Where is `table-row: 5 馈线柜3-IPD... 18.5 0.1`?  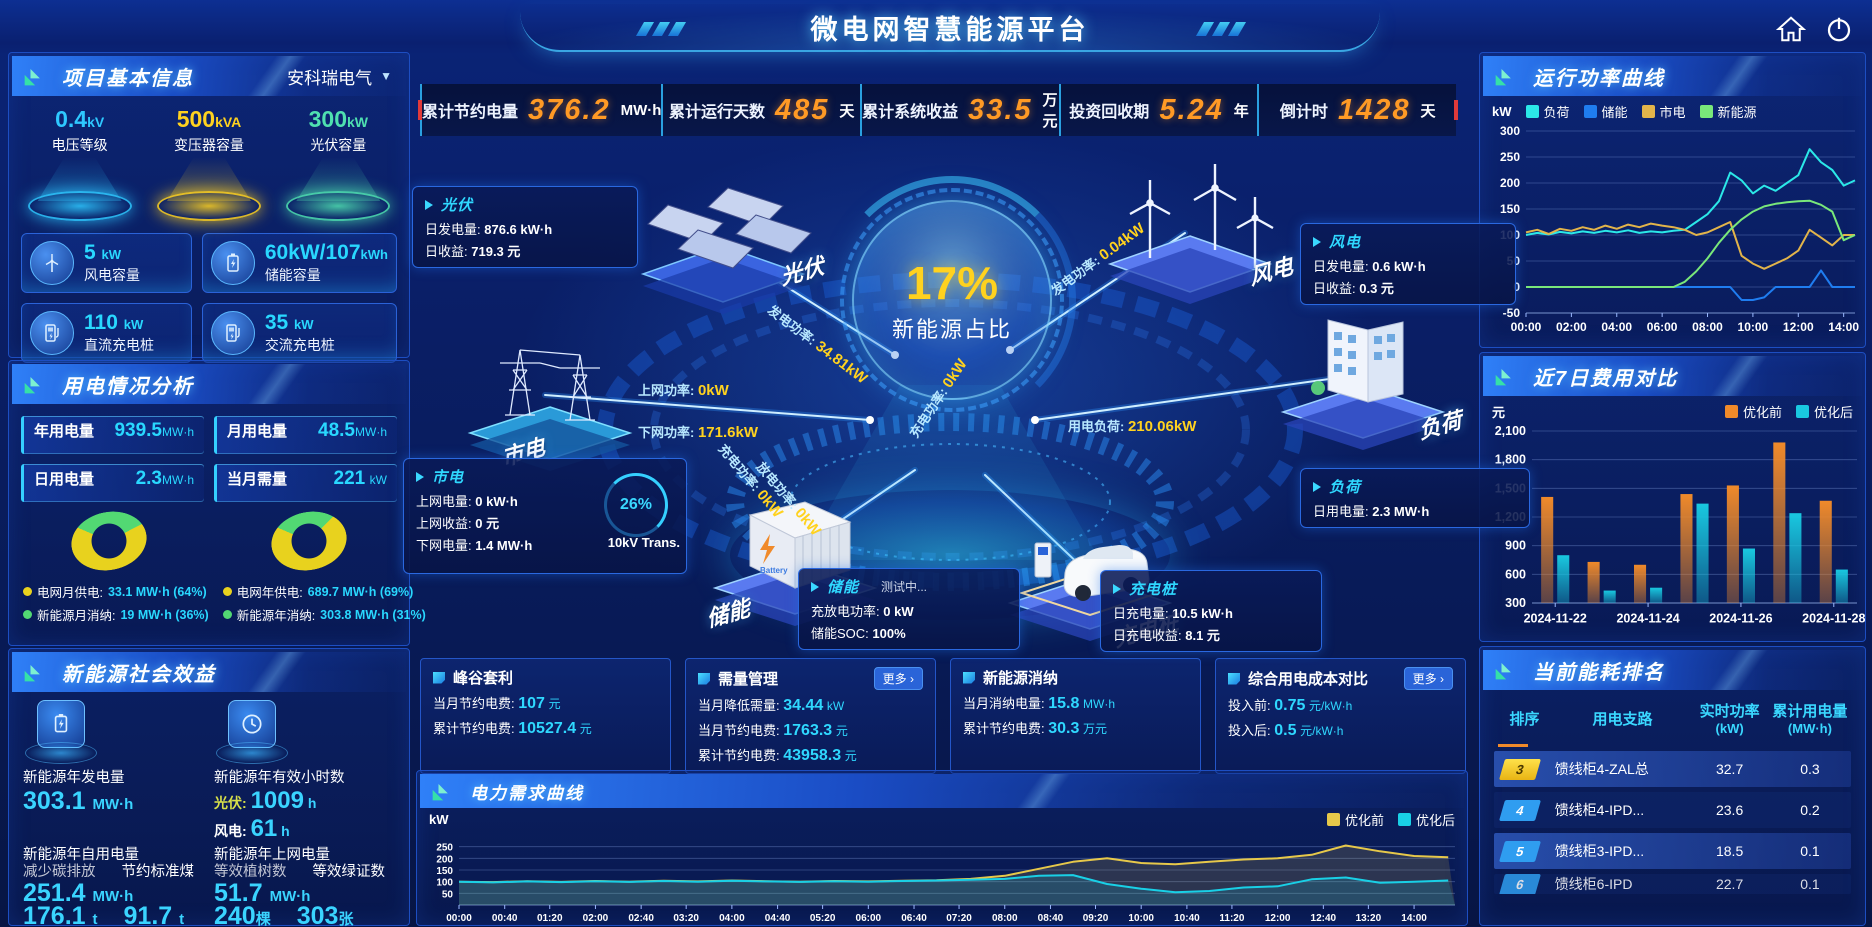
table-row: 5 馈线柜3-IPD... 18.5 0.1 is located at coordinates (1672, 851).